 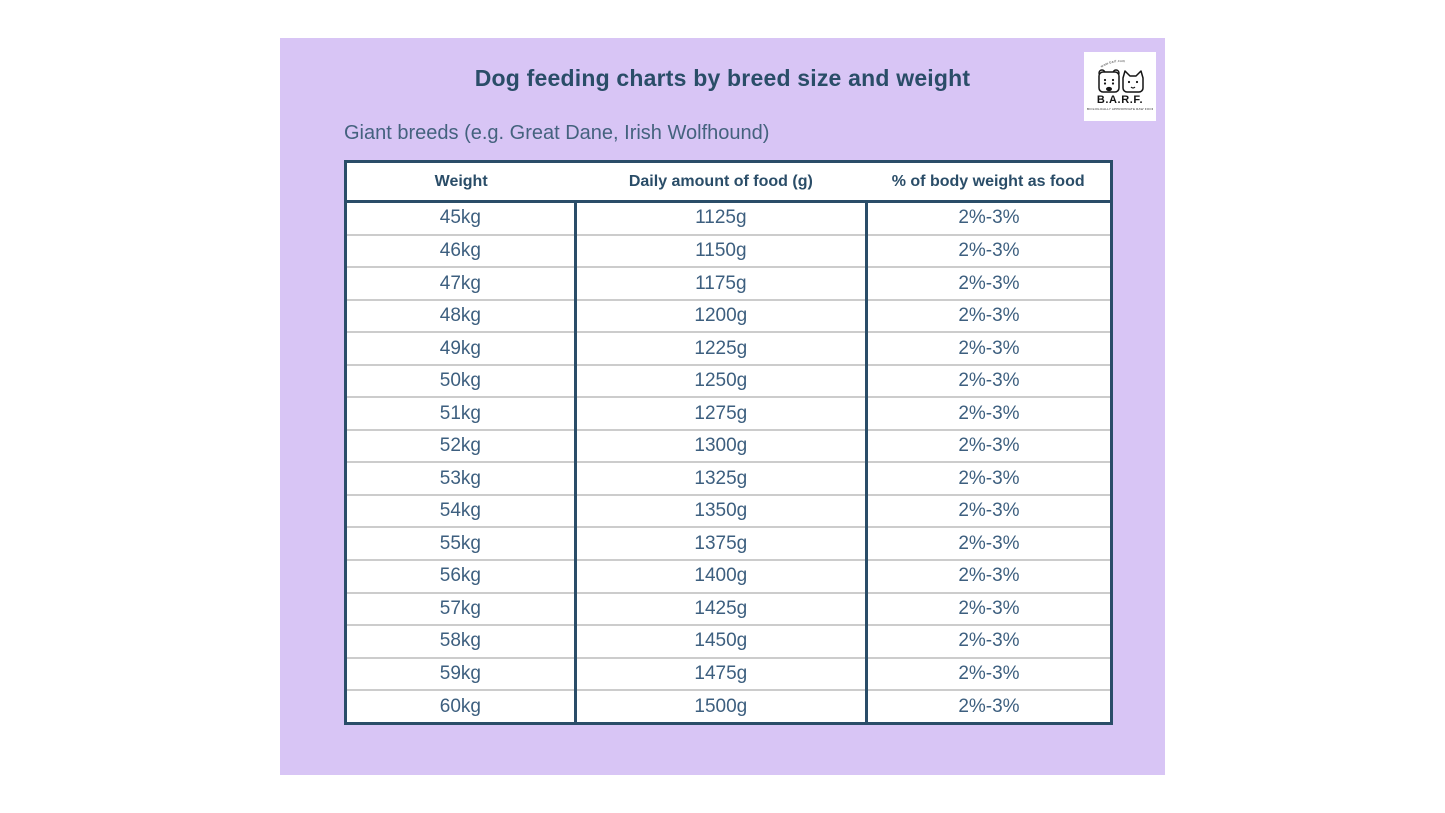 I want to click on table-row: 51kg 1275g 2%-3%, so click(x=728, y=413).